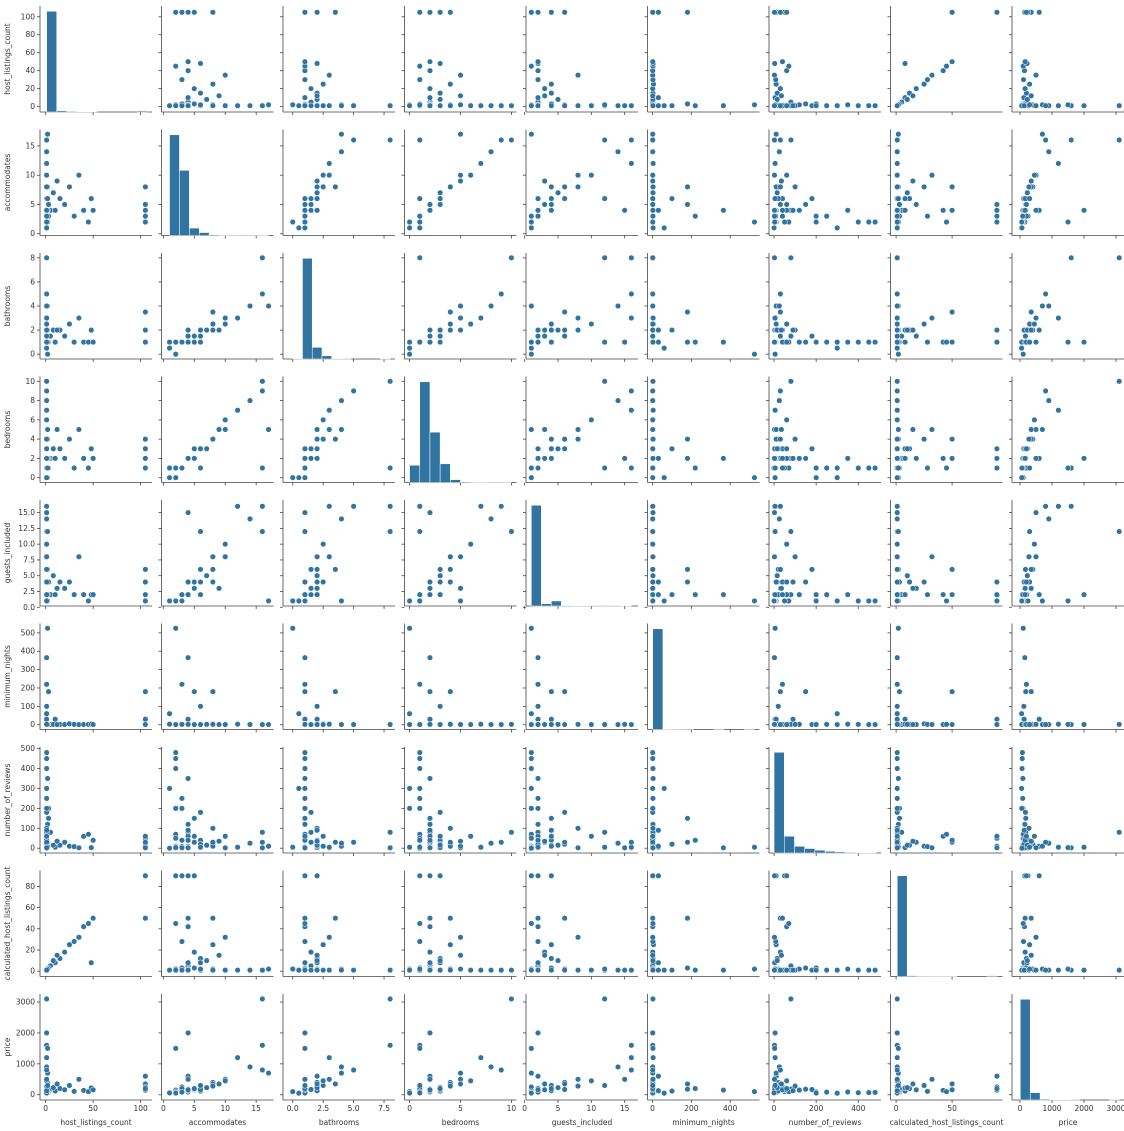 The image size is (1124, 1131). Describe the element at coordinates (28, 706) in the screenshot. I see `y-tick-label: 100` at that location.